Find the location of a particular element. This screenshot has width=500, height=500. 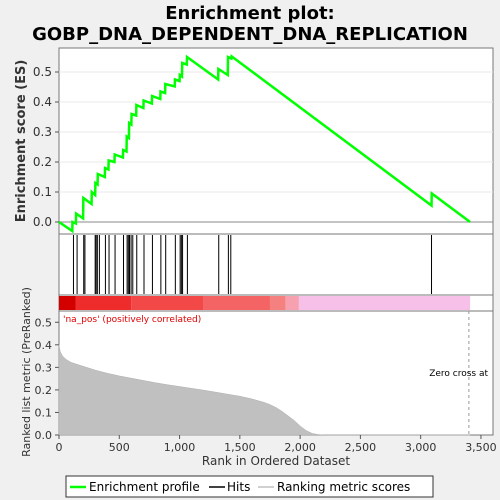

es-y-axis: 0.0 0.1 0.2 0.3 0.4 0.5 is located at coordinates (46, 147).